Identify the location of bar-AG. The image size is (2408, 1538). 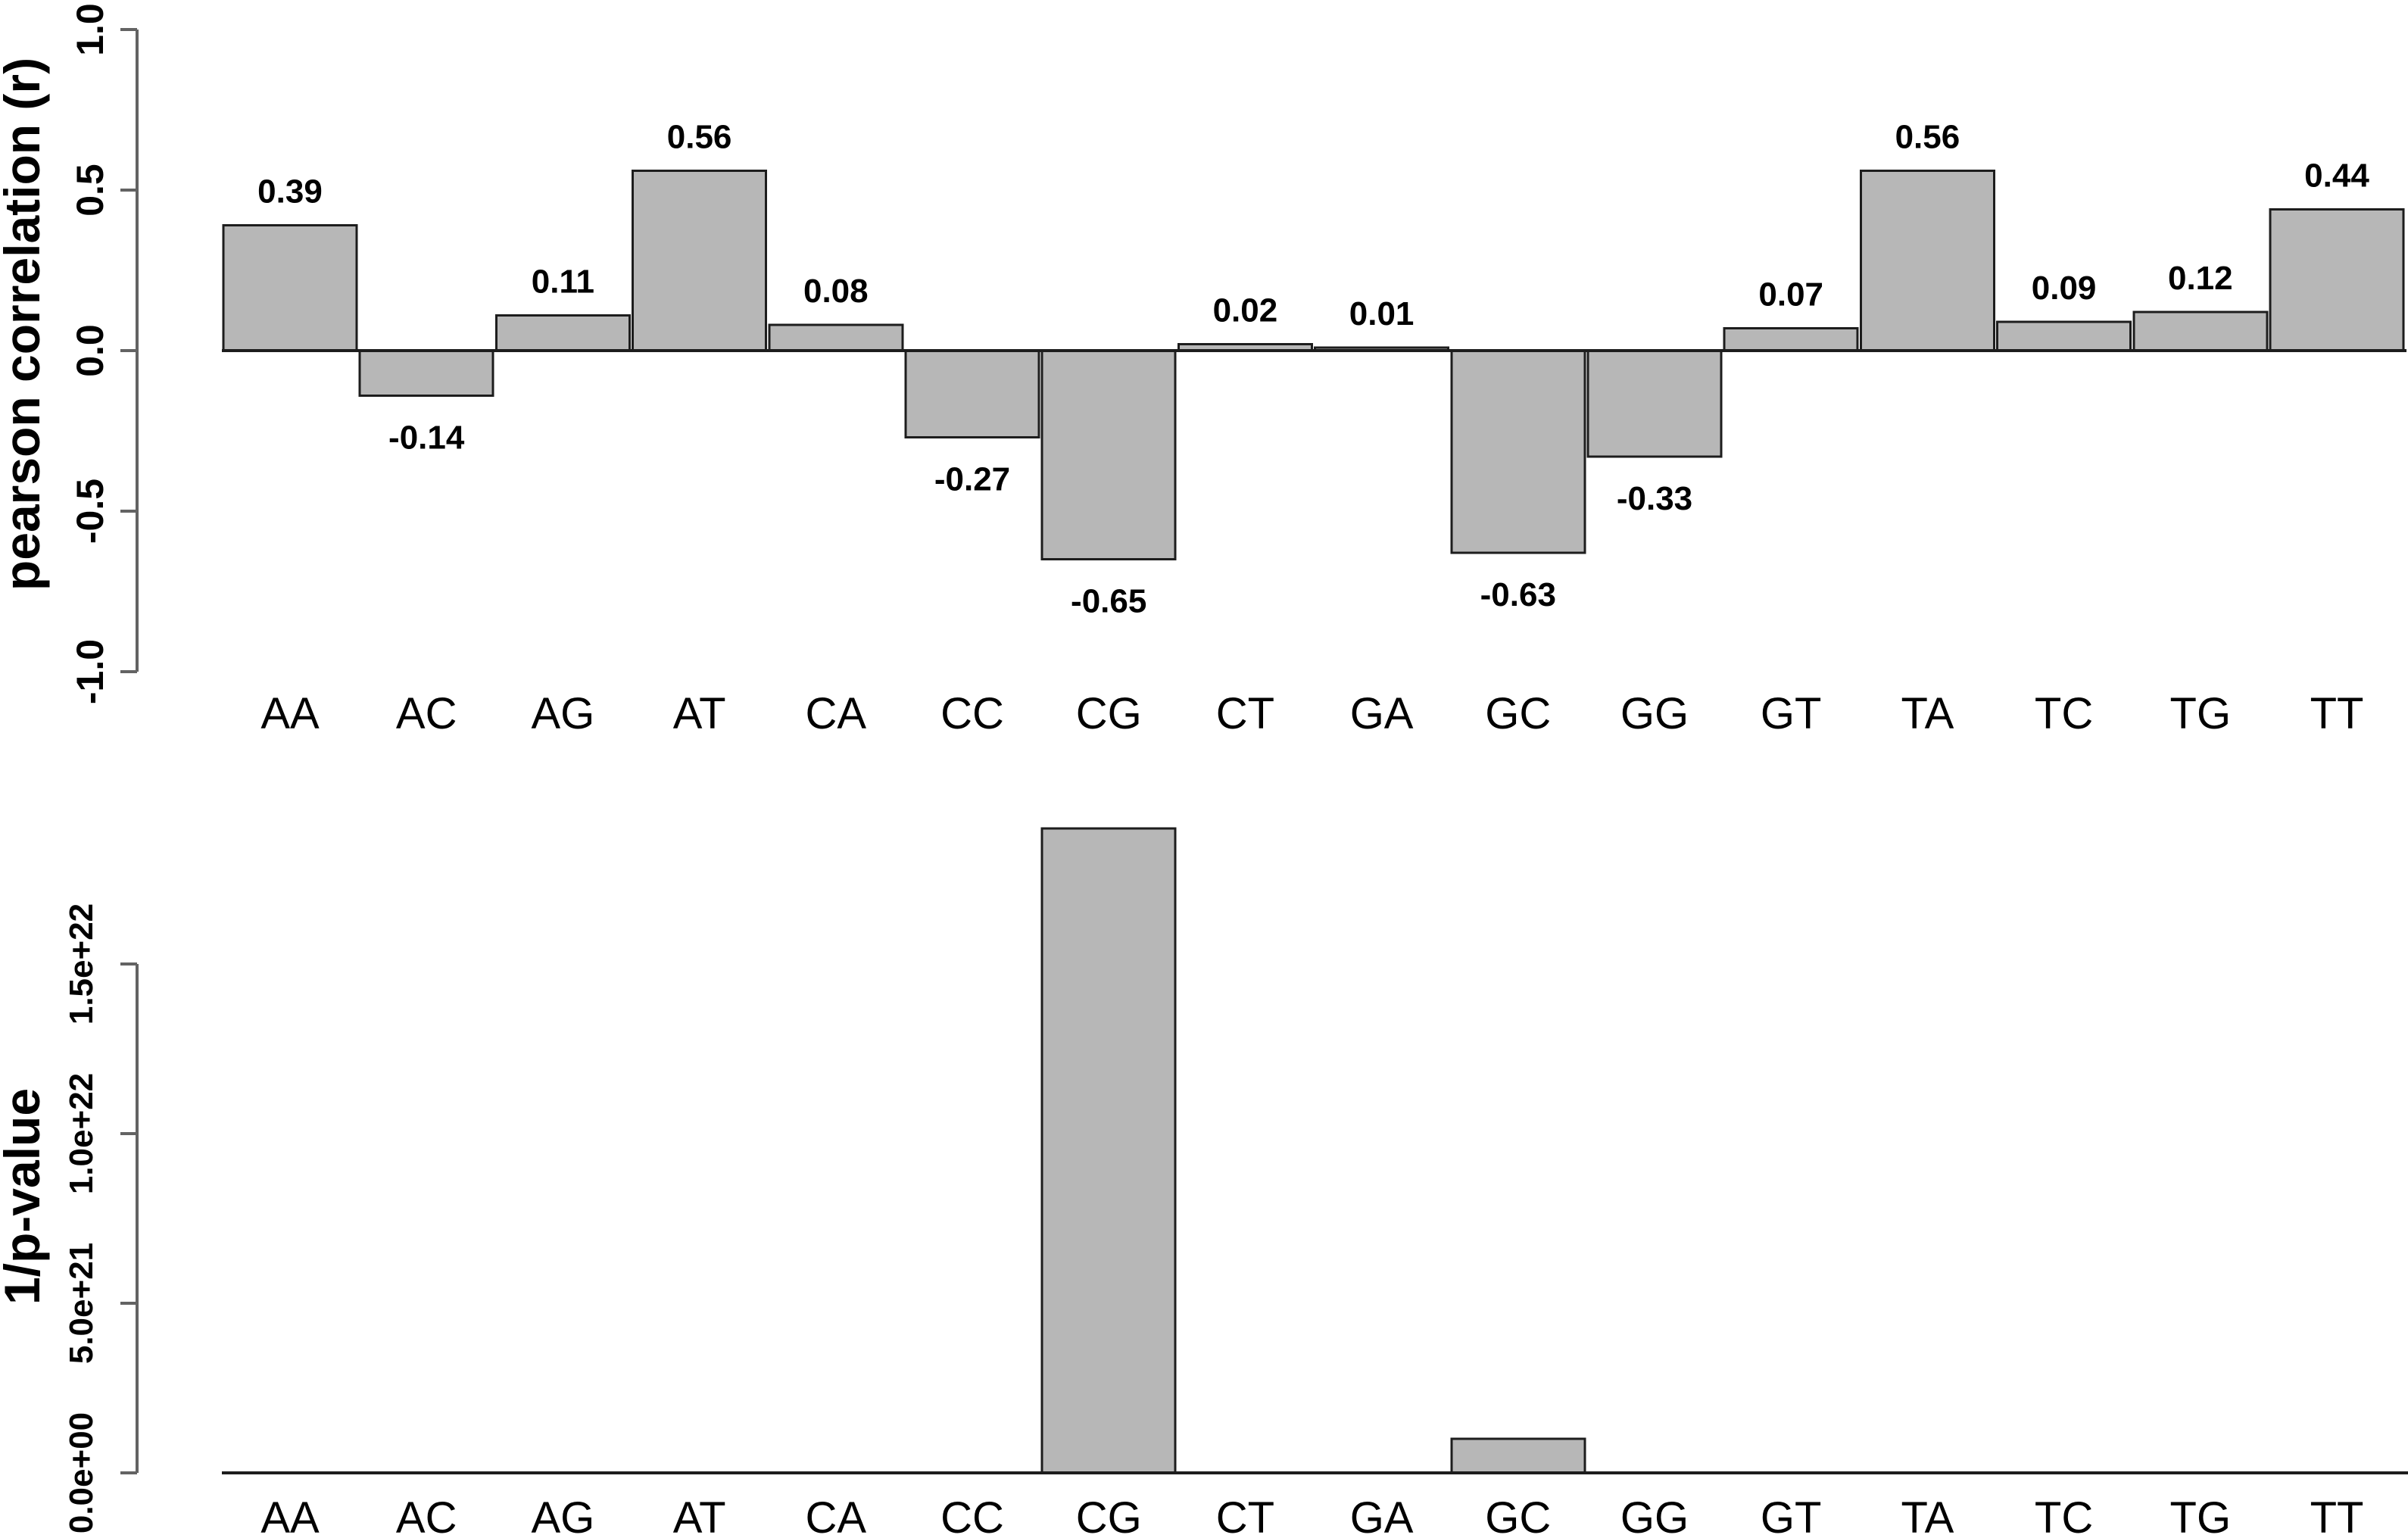
(562, 333).